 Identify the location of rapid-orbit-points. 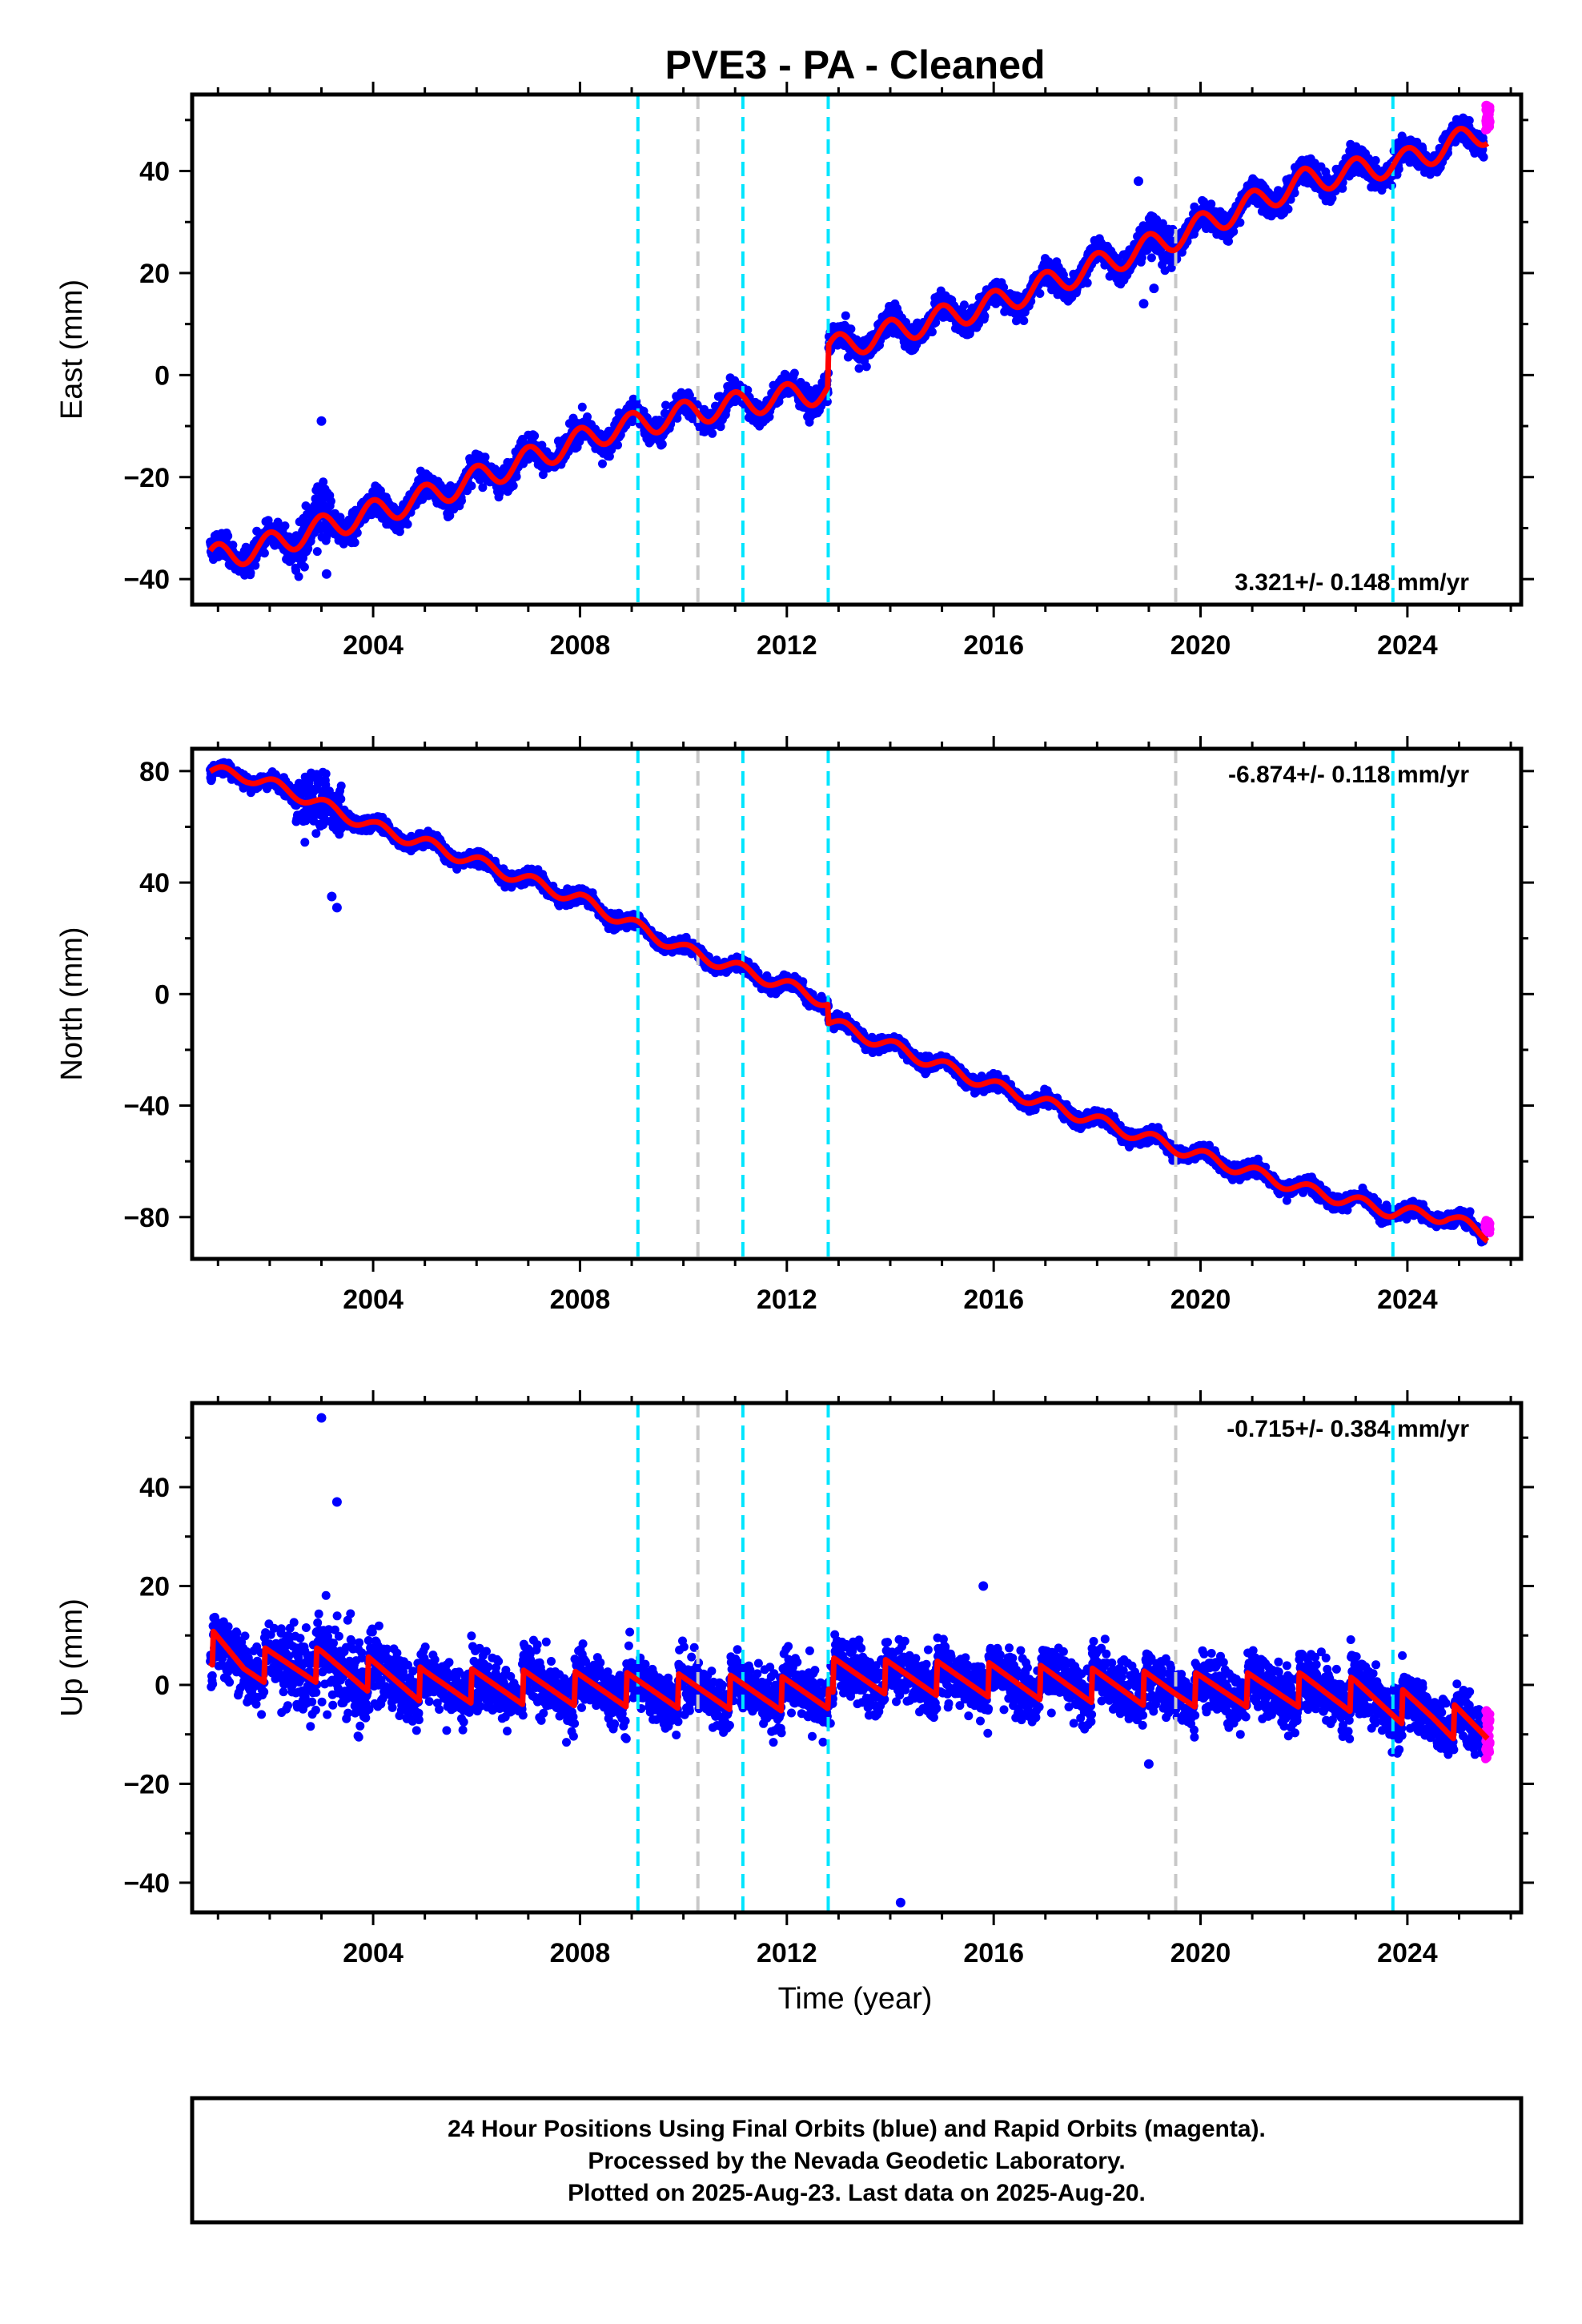
(1488, 118).